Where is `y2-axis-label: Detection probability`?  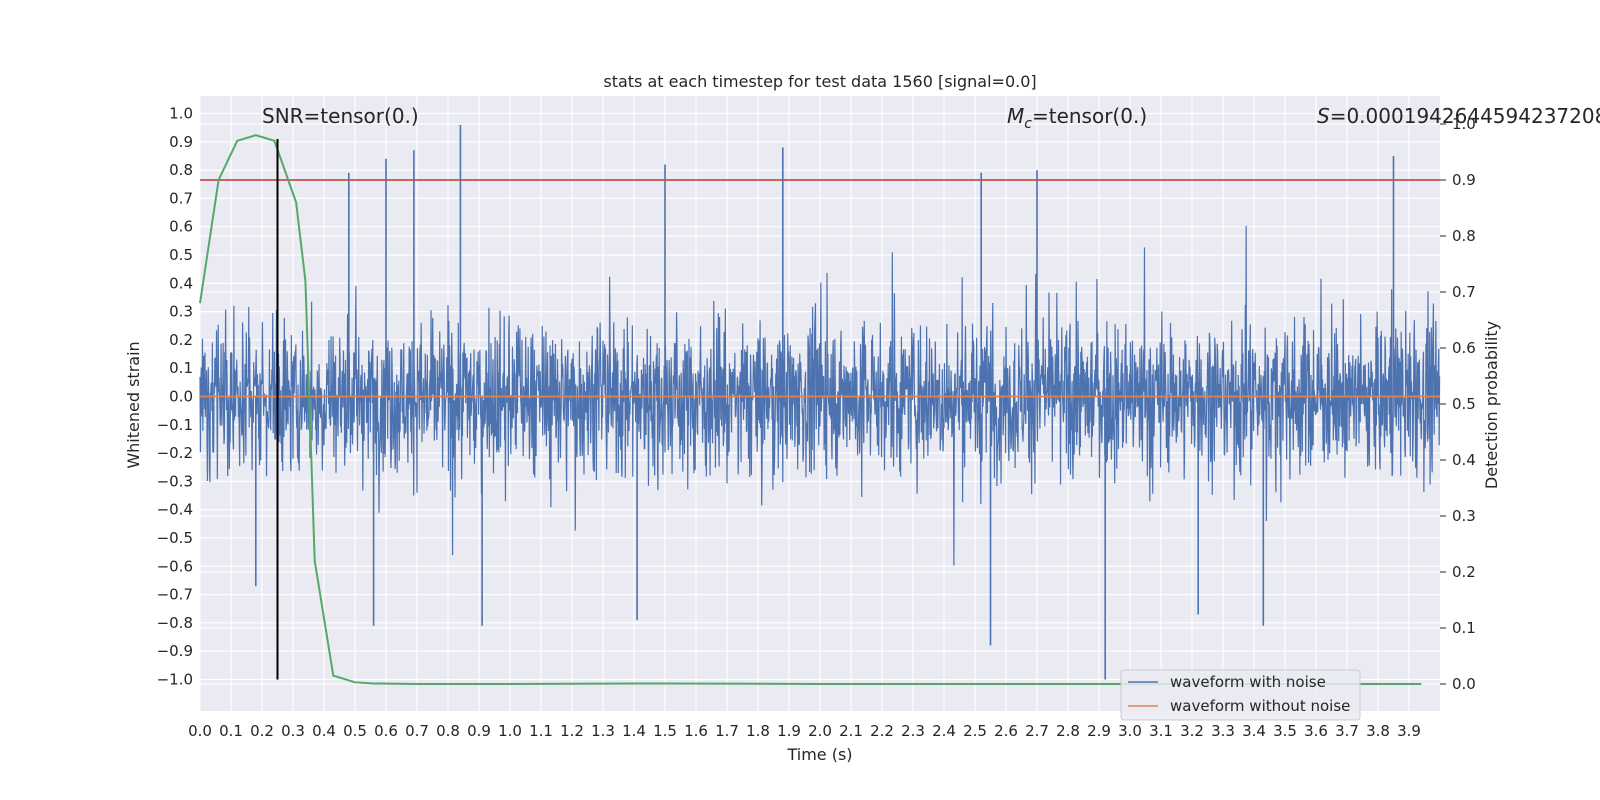
y2-axis-label: Detection probability is located at coordinates (1491, 405).